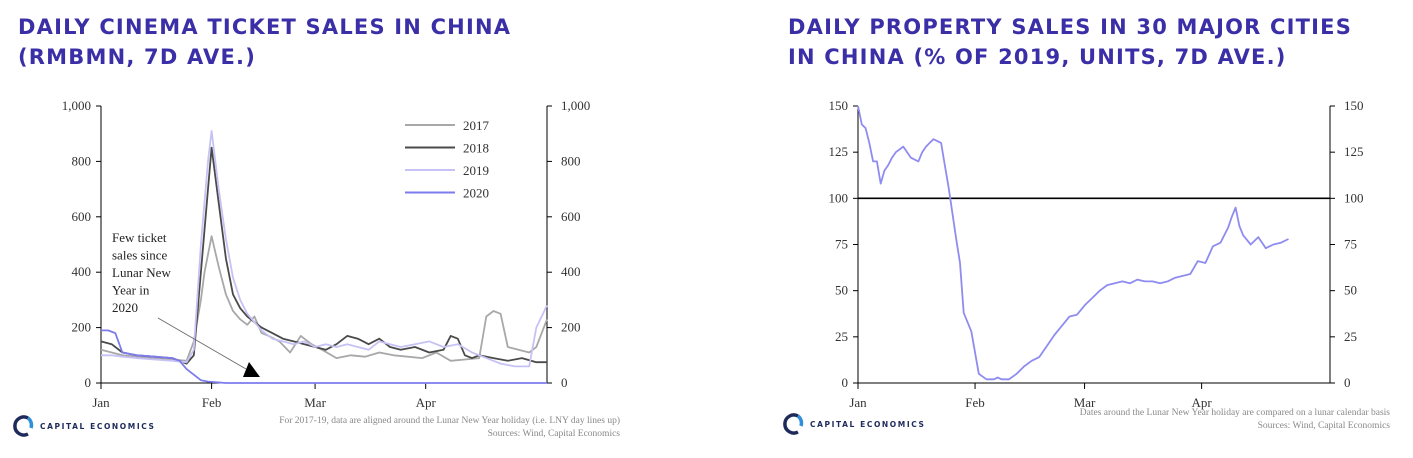  I want to click on cinema-xtick-label: Mar, so click(315, 402).